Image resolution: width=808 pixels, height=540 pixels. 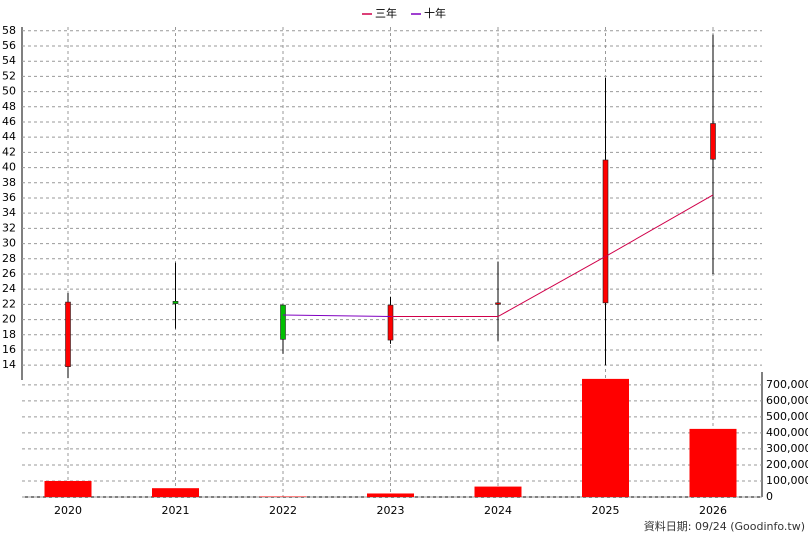 What do you see at coordinates (787, 464) in the screenshot?
I see `y2-tick-label: 200,000` at bounding box center [787, 464].